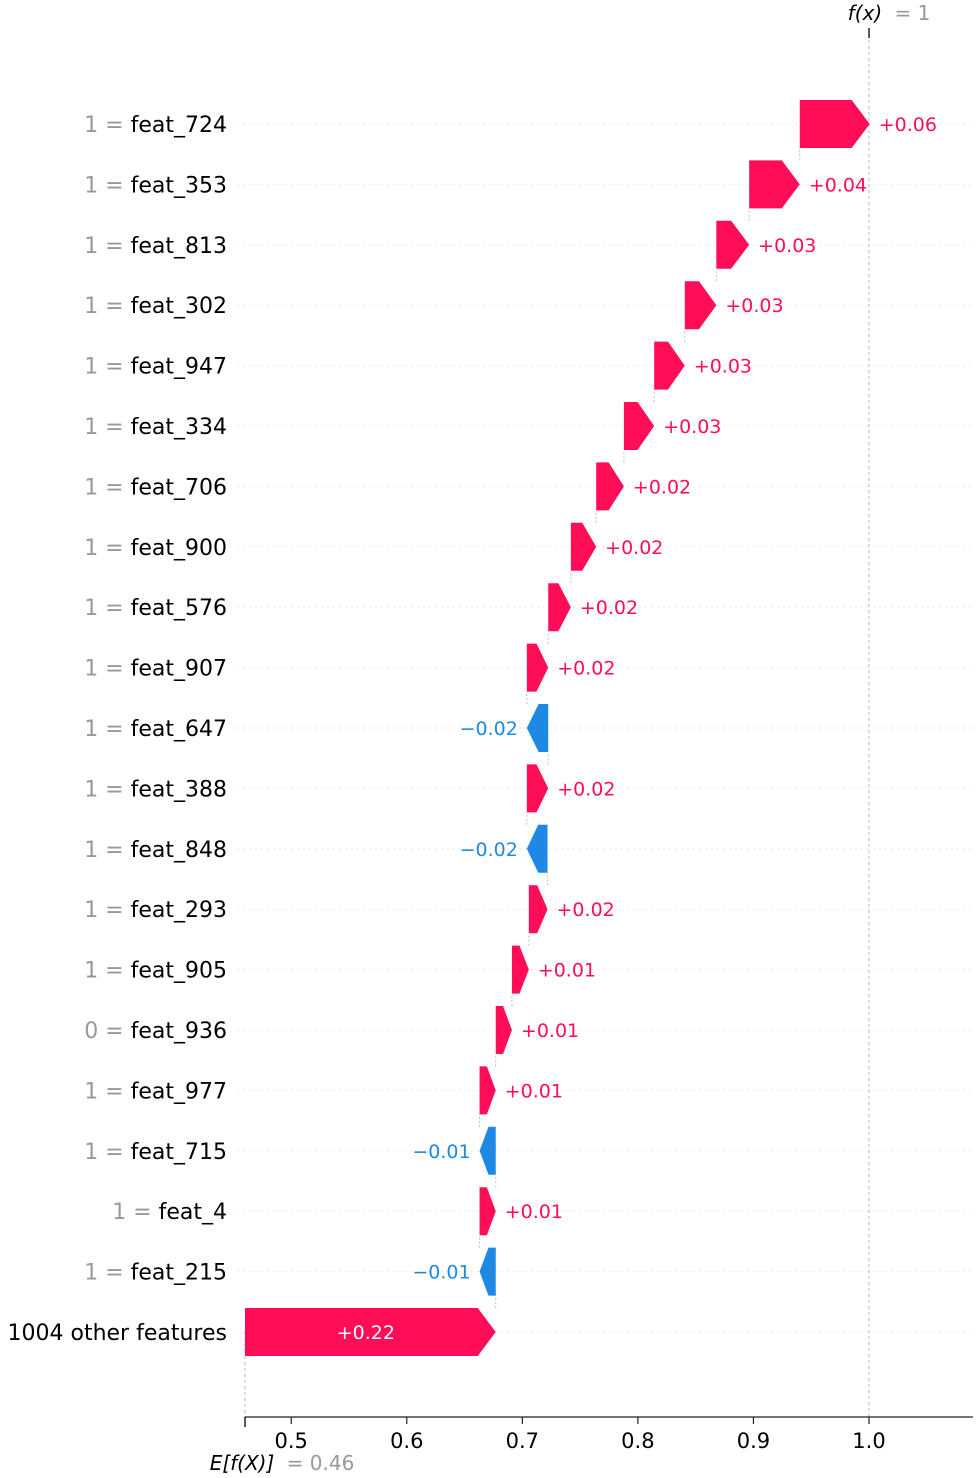 The image size is (977, 1478). I want to click on feature-label: 1 = feat_848, so click(155, 850).